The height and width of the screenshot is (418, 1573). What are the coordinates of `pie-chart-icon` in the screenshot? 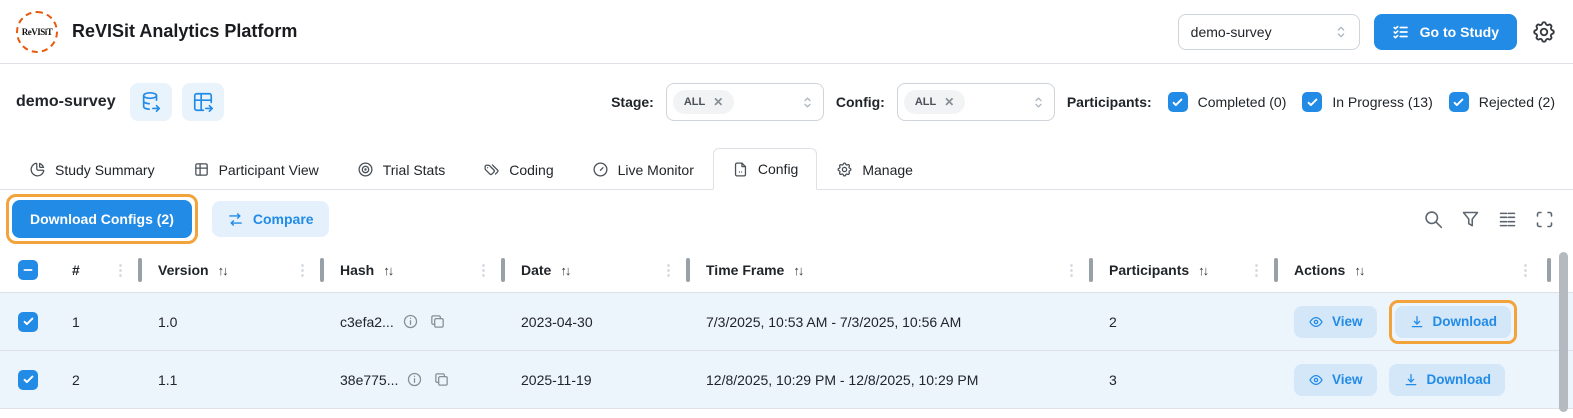 It's located at (37, 169).